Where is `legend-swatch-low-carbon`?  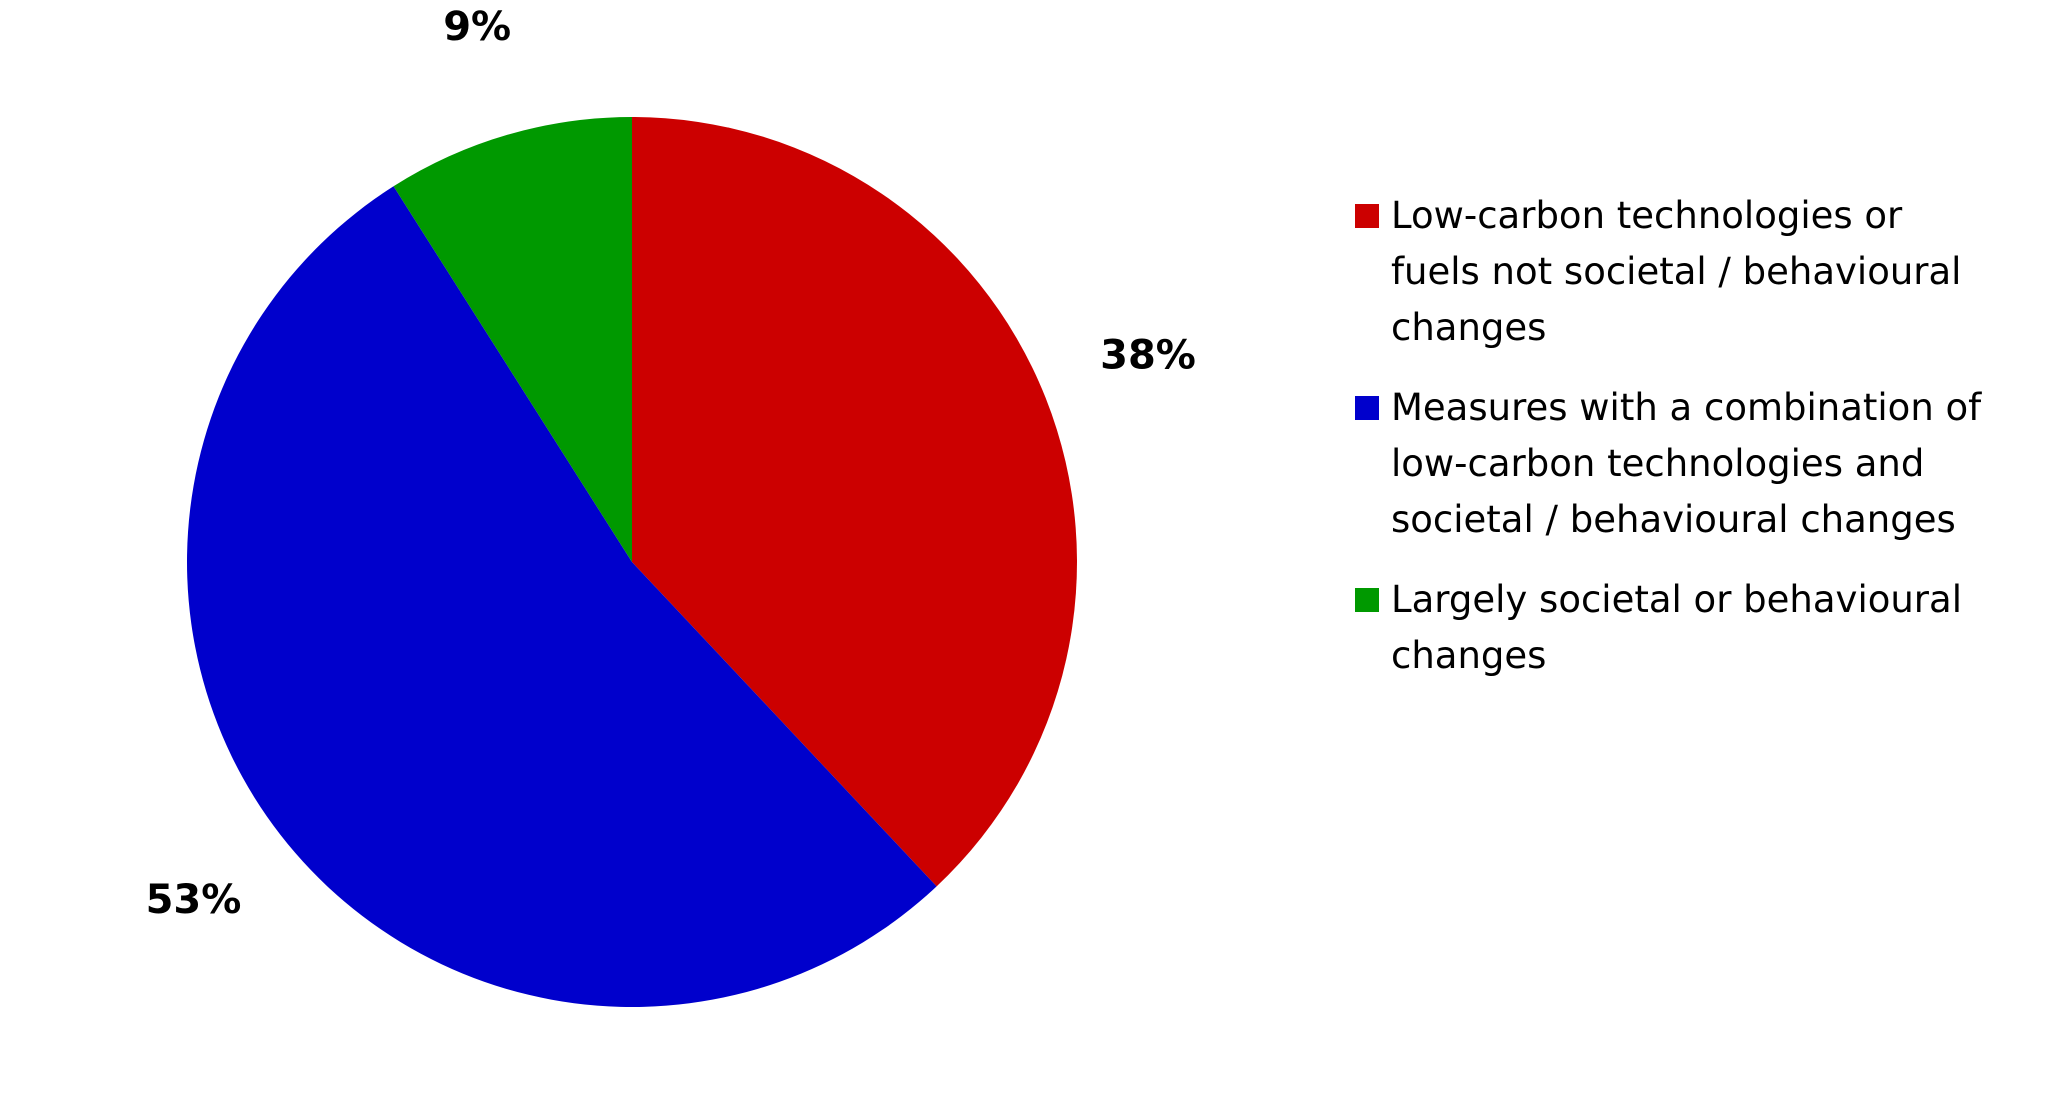 legend-swatch-low-carbon is located at coordinates (1367, 216).